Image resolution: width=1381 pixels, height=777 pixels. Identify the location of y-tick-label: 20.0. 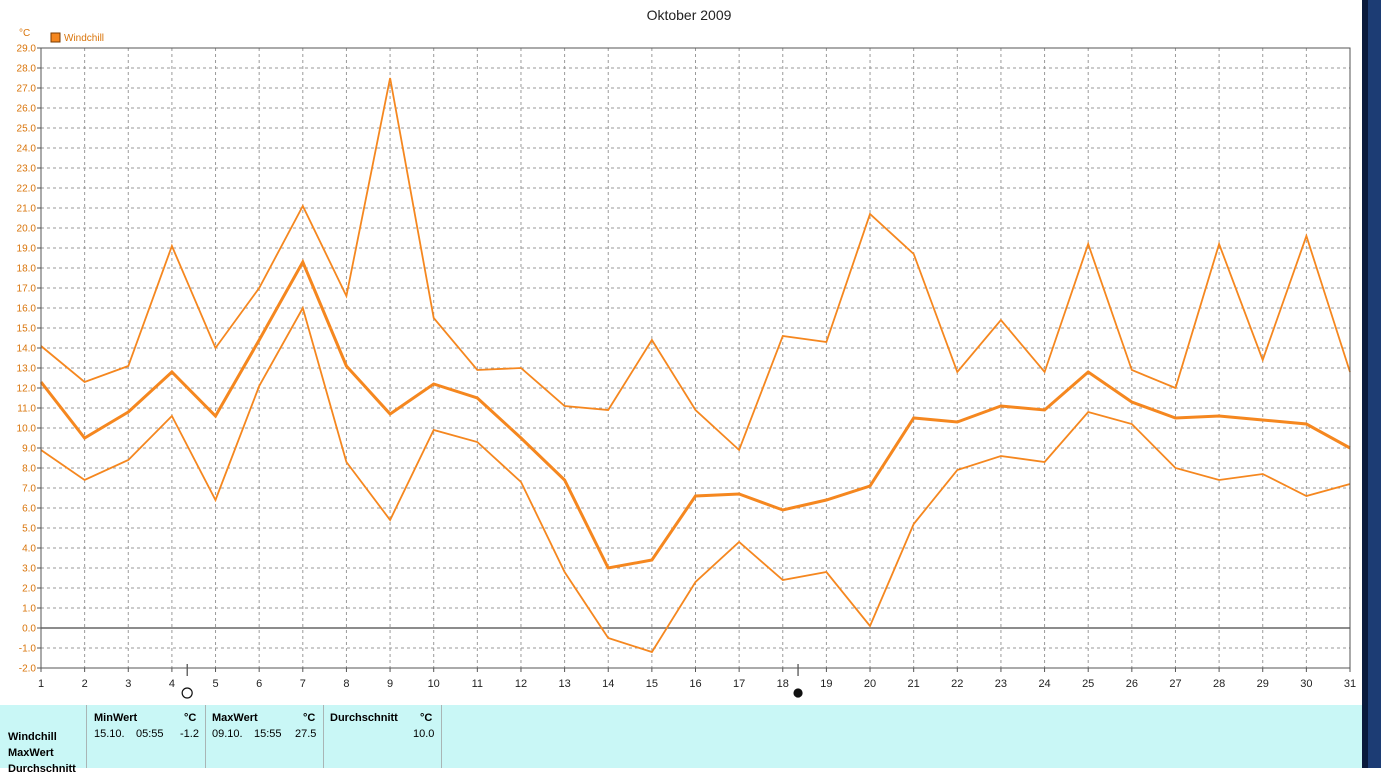
(27, 229).